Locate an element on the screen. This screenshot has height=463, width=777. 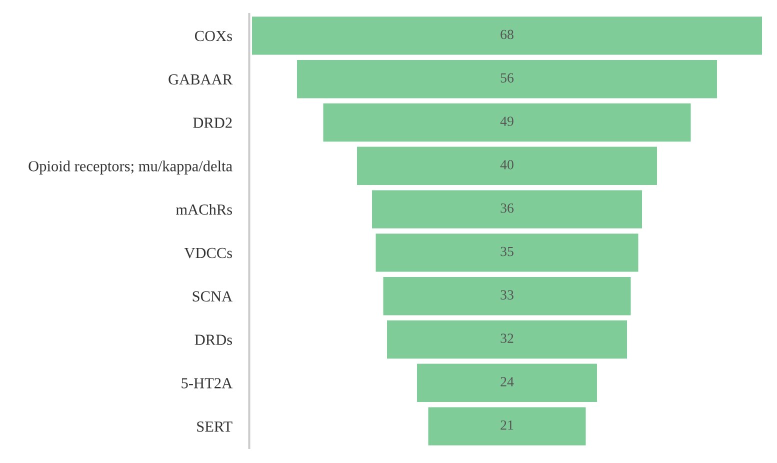
category-label: DRD2 is located at coordinates (212, 123).